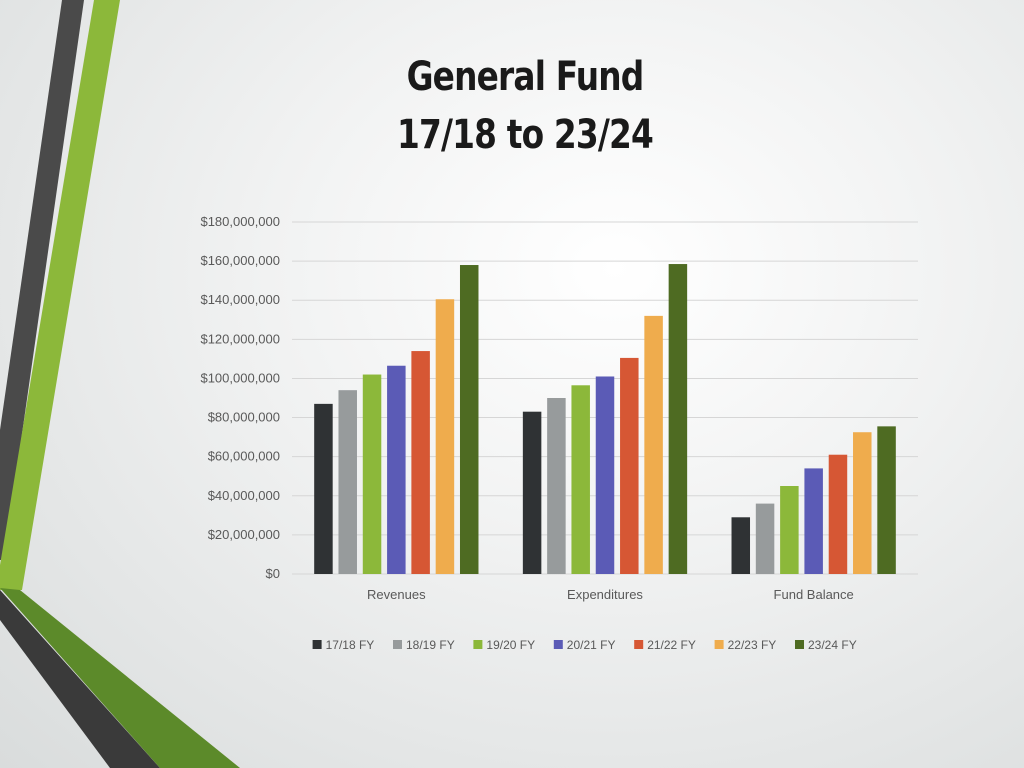  I want to click on legend-label: 20/21 FY, so click(591, 645).